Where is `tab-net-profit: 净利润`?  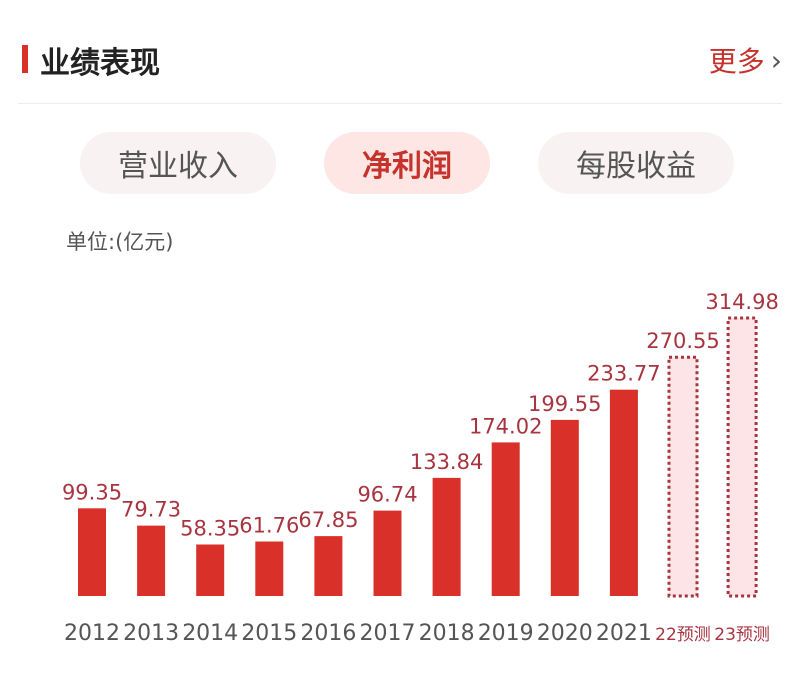 tab-net-profit: 净利润 is located at coordinates (407, 163).